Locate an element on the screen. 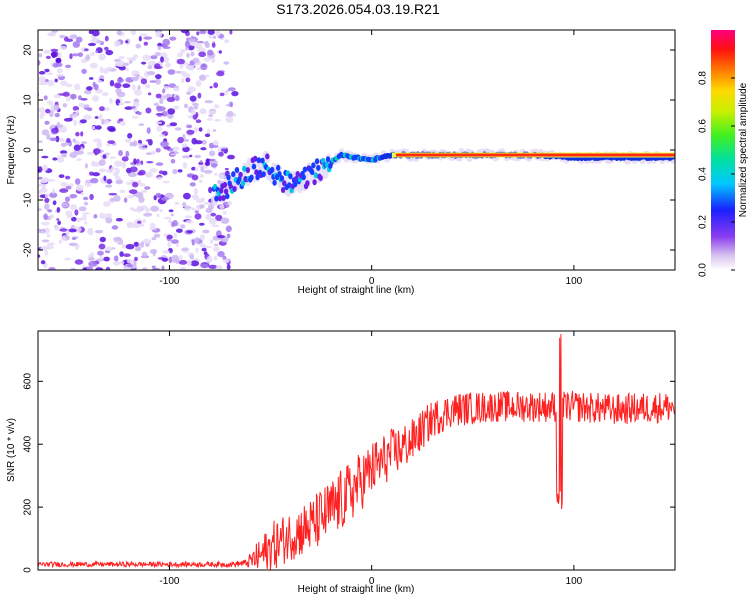  colorbar-tick-label: 0.6 is located at coordinates (703, 126).